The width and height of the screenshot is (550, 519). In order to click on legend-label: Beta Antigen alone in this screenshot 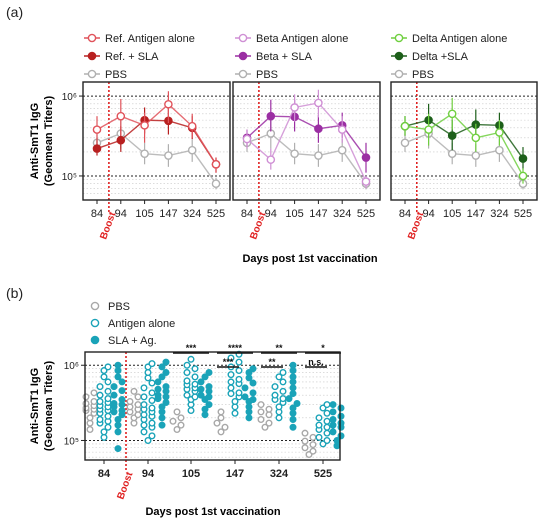, I will do `click(302, 39)`.